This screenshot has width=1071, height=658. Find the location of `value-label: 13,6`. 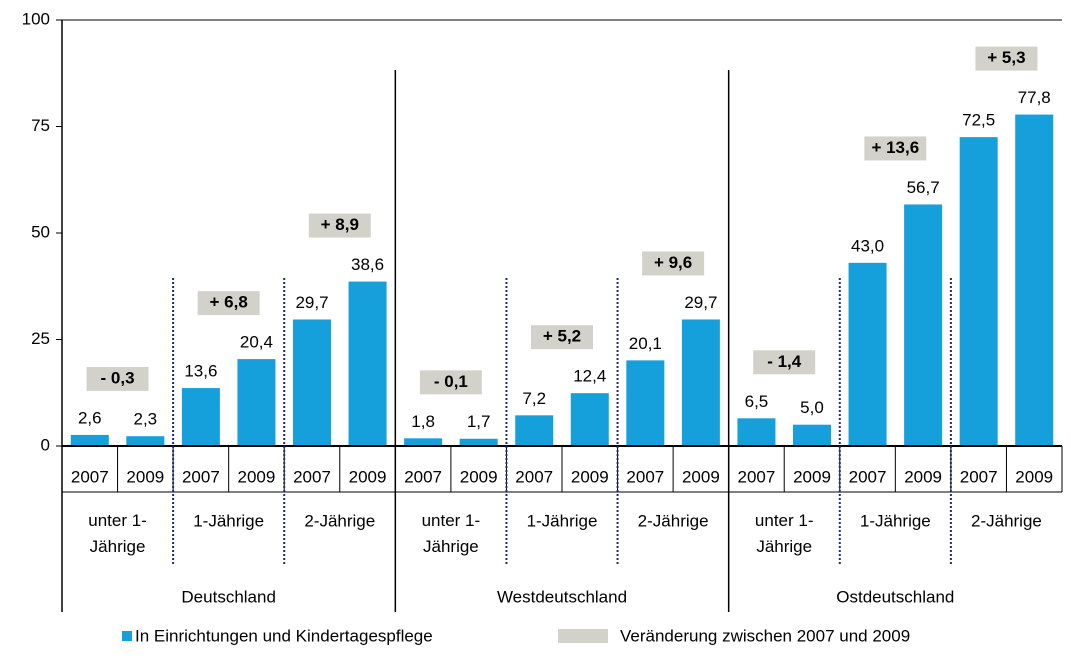

value-label: 13,6 is located at coordinates (200, 371).